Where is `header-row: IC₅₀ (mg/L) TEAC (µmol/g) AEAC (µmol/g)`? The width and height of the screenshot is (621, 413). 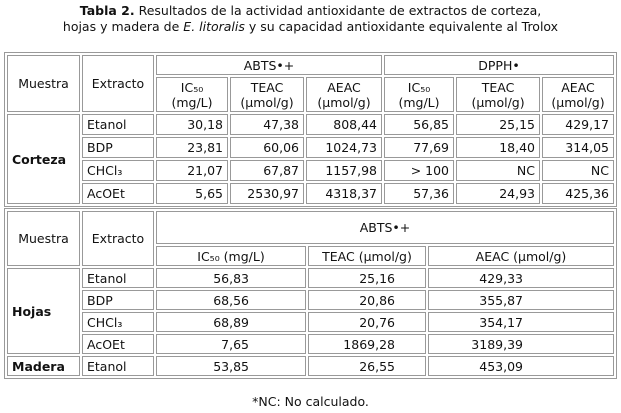
header-row: IC₅₀ (mg/L) TEAC (µmol/g) AEAC (µmol/g) is located at coordinates (310, 256).